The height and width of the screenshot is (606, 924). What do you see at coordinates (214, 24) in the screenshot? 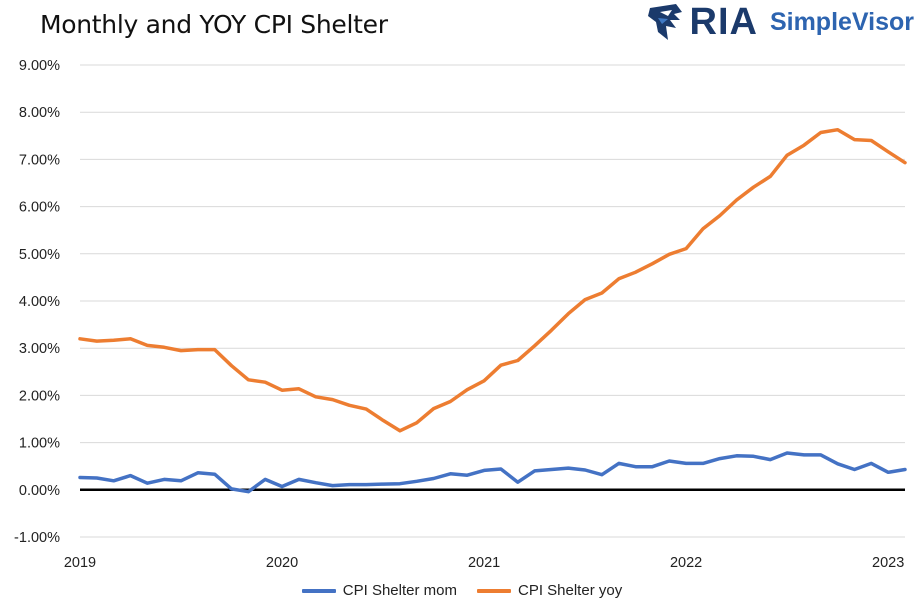
I see `chart-title: Monthly and YOY CPI Shelter` at bounding box center [214, 24].